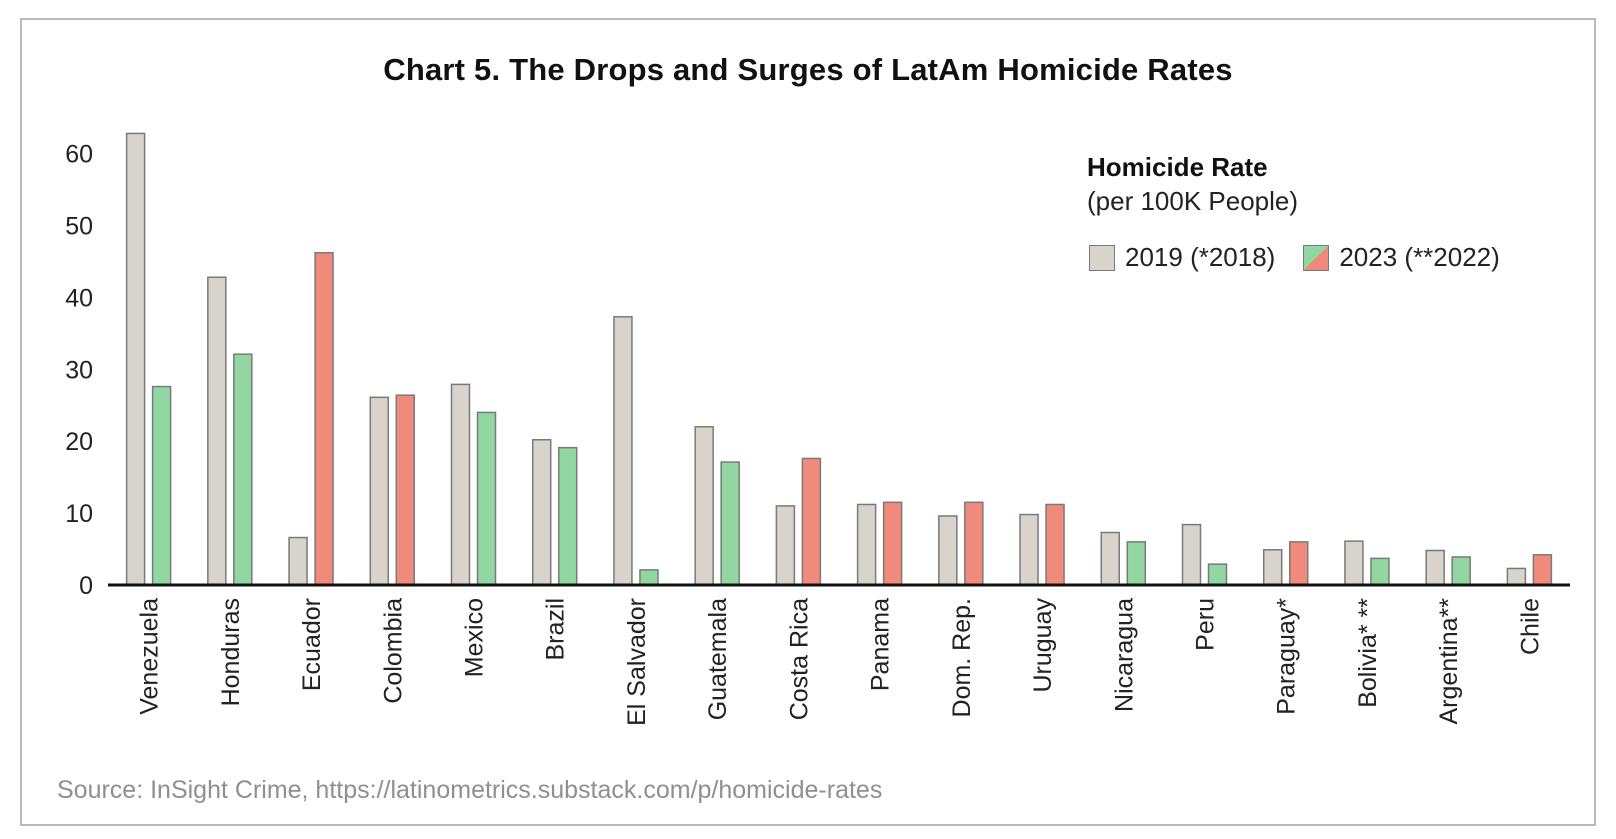  Describe the element at coordinates (79, 155) in the screenshot. I see `y-tick-label: 60` at that location.